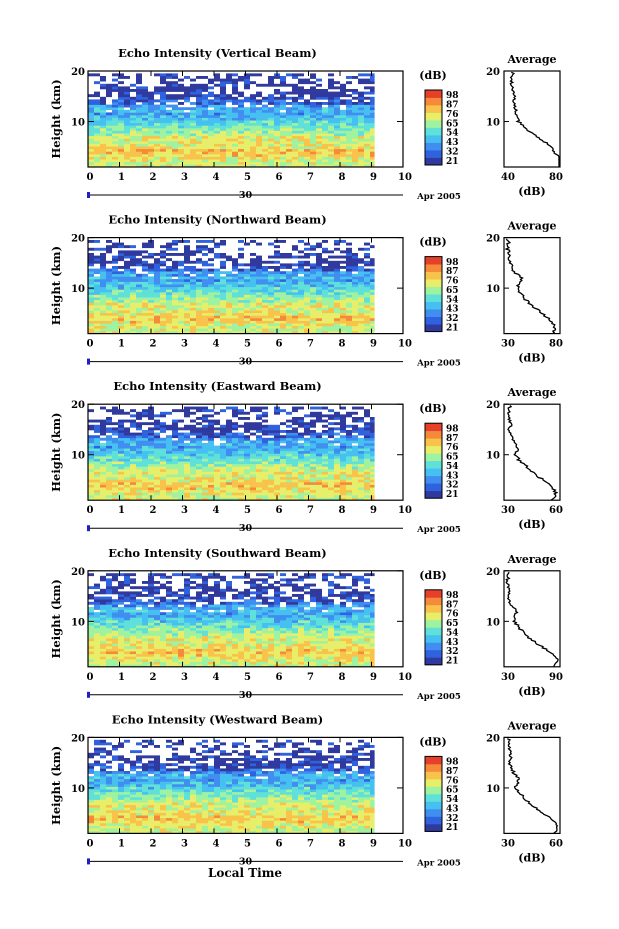 The image size is (619, 929). Describe the element at coordinates (508, 344) in the screenshot. I see `average-x-tick-label: 30` at that location.